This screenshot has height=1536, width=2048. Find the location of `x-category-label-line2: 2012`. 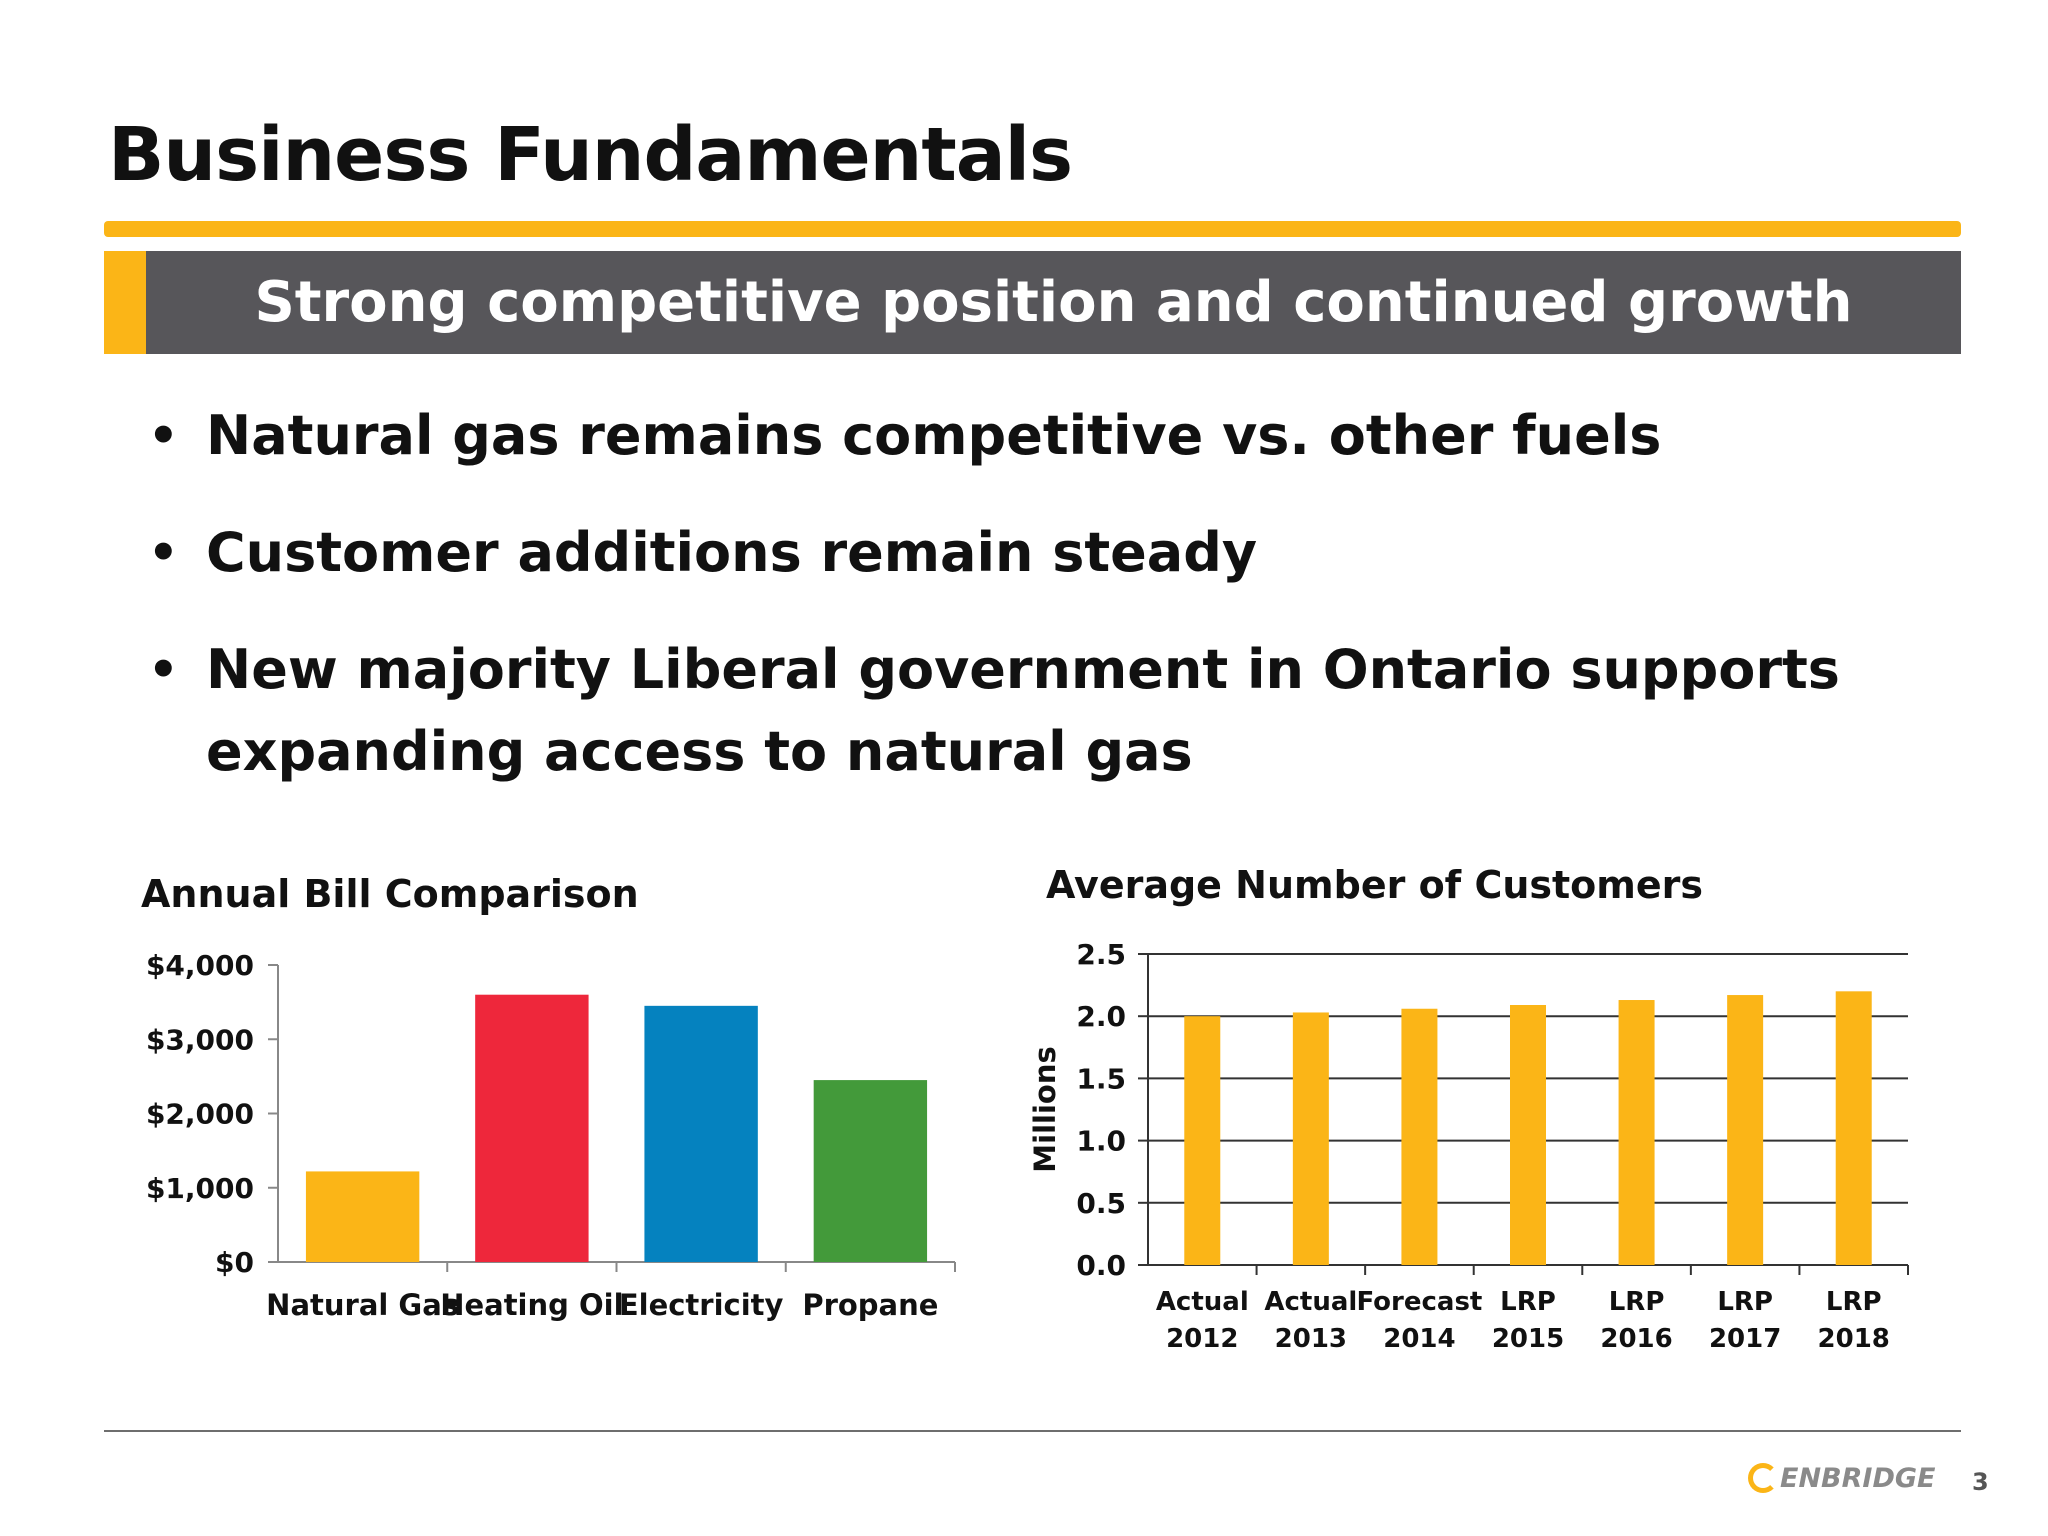

x-category-label-line2: 2012 is located at coordinates (1202, 1339).